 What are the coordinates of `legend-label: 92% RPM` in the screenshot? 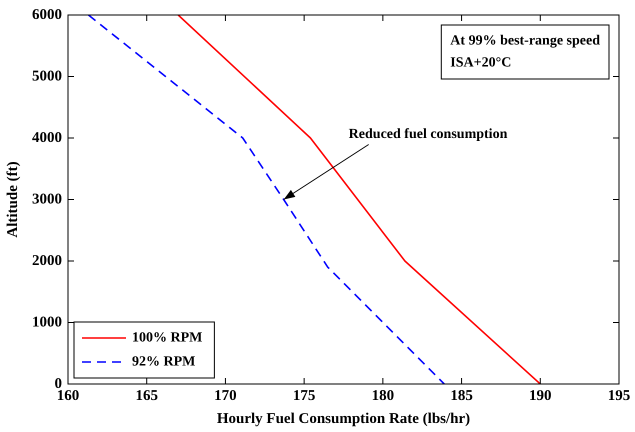 It's located at (164, 362).